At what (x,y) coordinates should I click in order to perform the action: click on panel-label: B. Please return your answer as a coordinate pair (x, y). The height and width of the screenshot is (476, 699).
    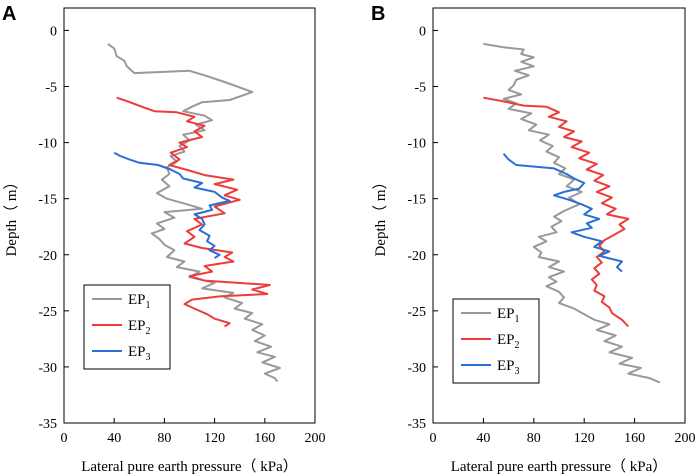
    Looking at the image, I should click on (378, 14).